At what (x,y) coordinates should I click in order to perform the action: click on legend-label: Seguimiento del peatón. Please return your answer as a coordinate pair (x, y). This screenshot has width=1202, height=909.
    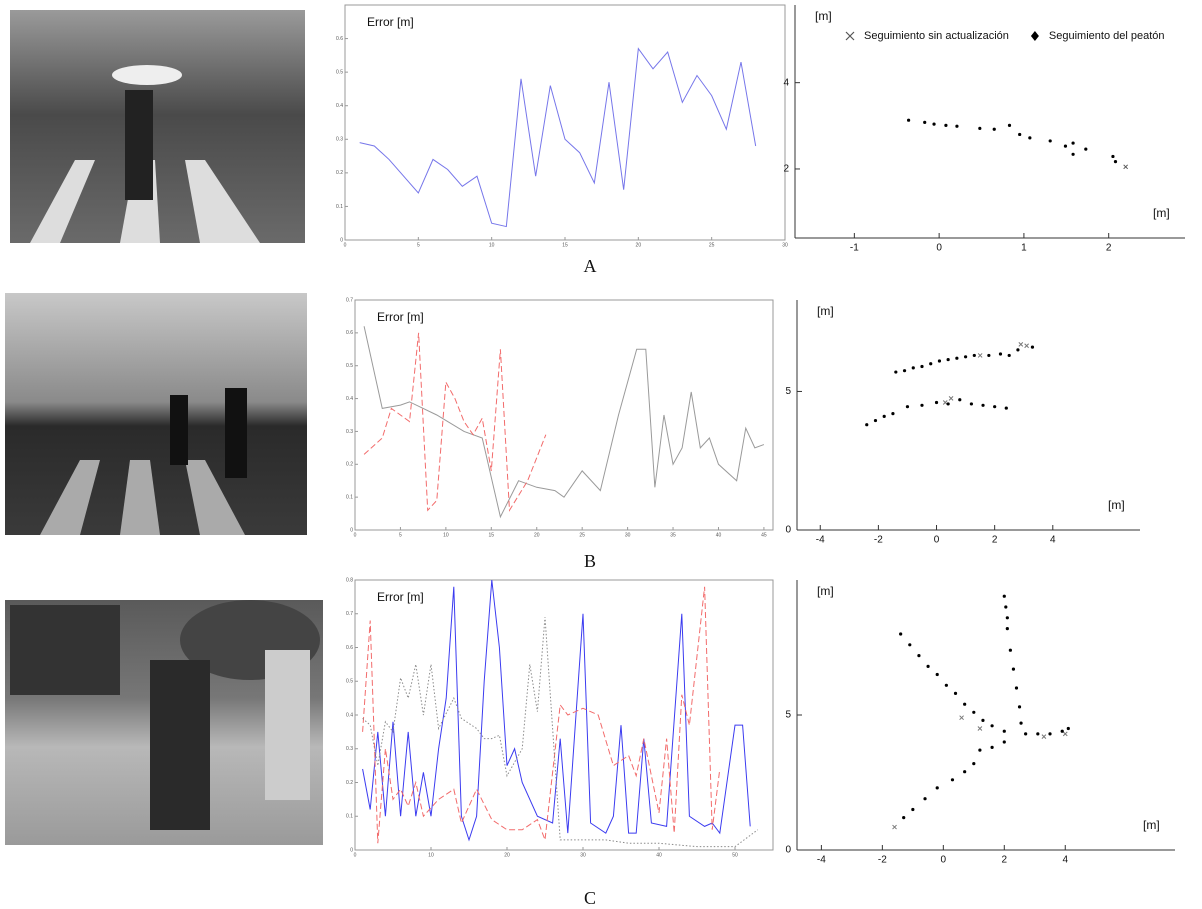
    Looking at the image, I should click on (1107, 36).